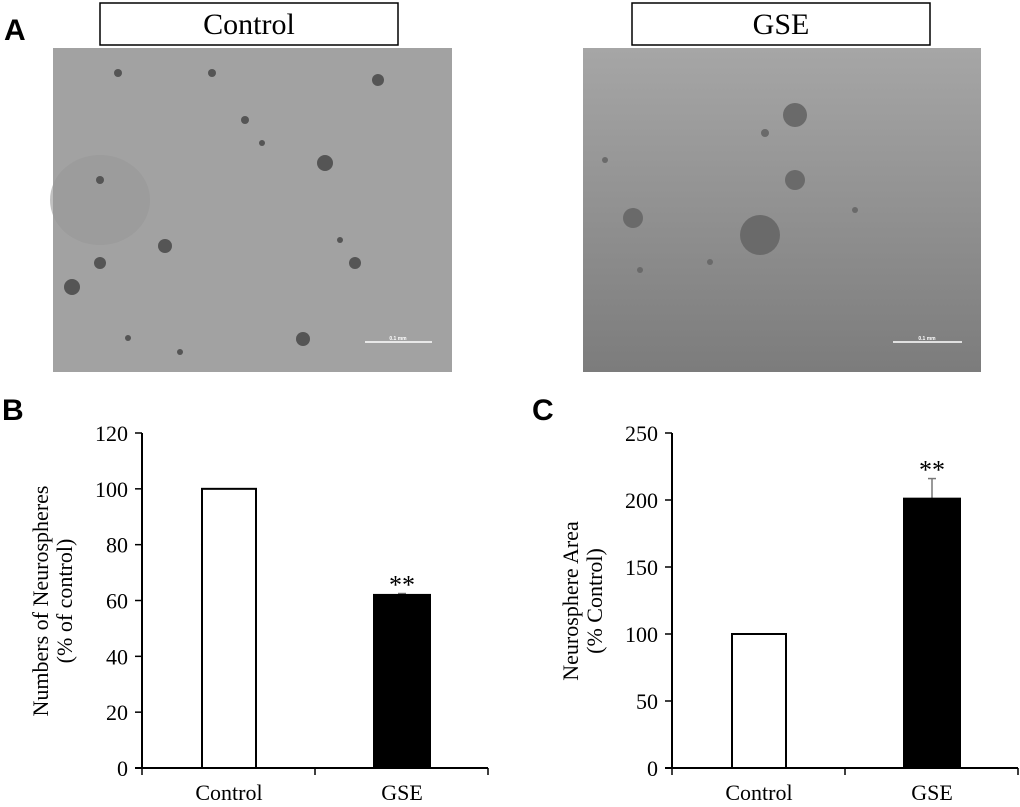  What do you see at coordinates (543, 410) in the screenshot?
I see `panel-letter-c: C` at bounding box center [543, 410].